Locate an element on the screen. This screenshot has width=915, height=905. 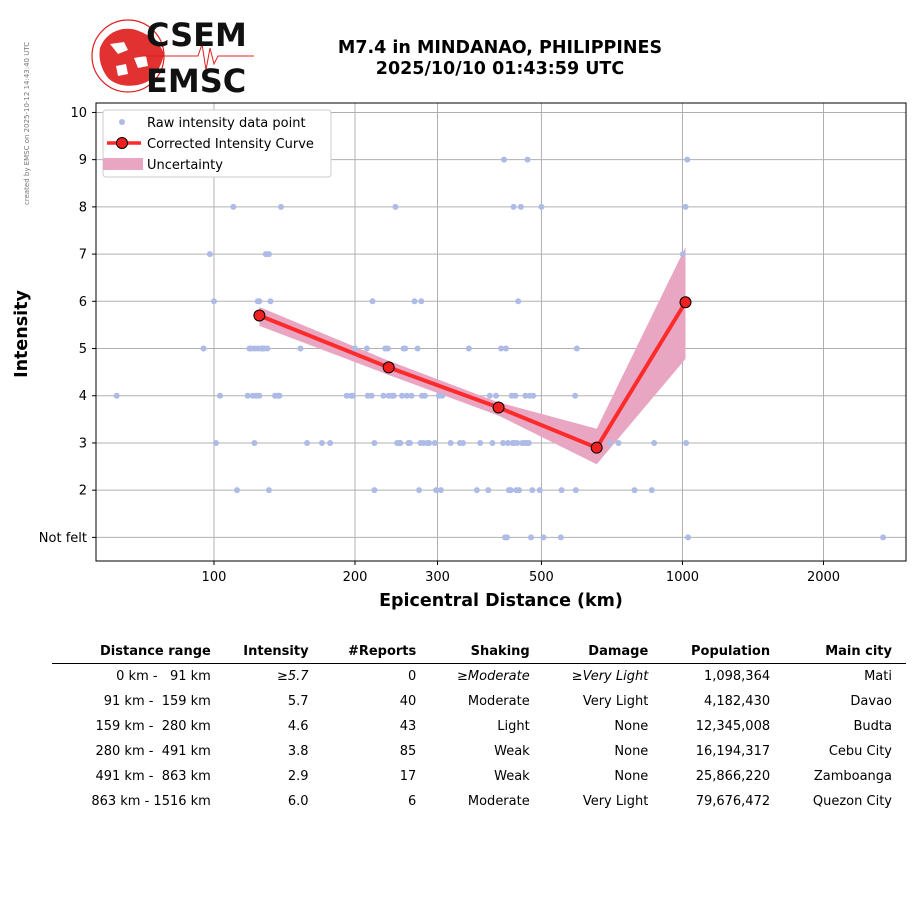
cell-distance: 91 km - 159 km is located at coordinates (157, 701).